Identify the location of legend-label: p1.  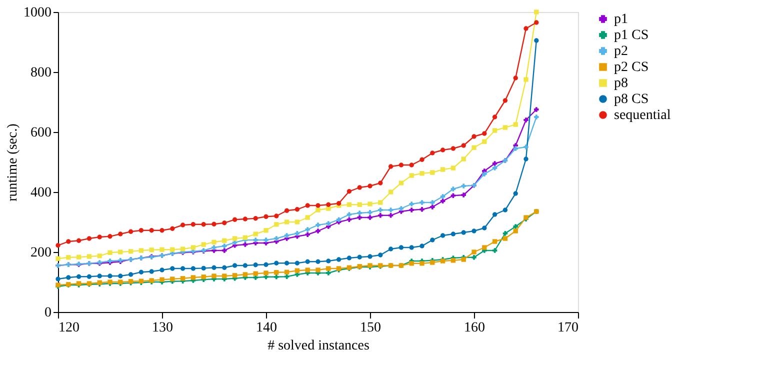
(621, 19).